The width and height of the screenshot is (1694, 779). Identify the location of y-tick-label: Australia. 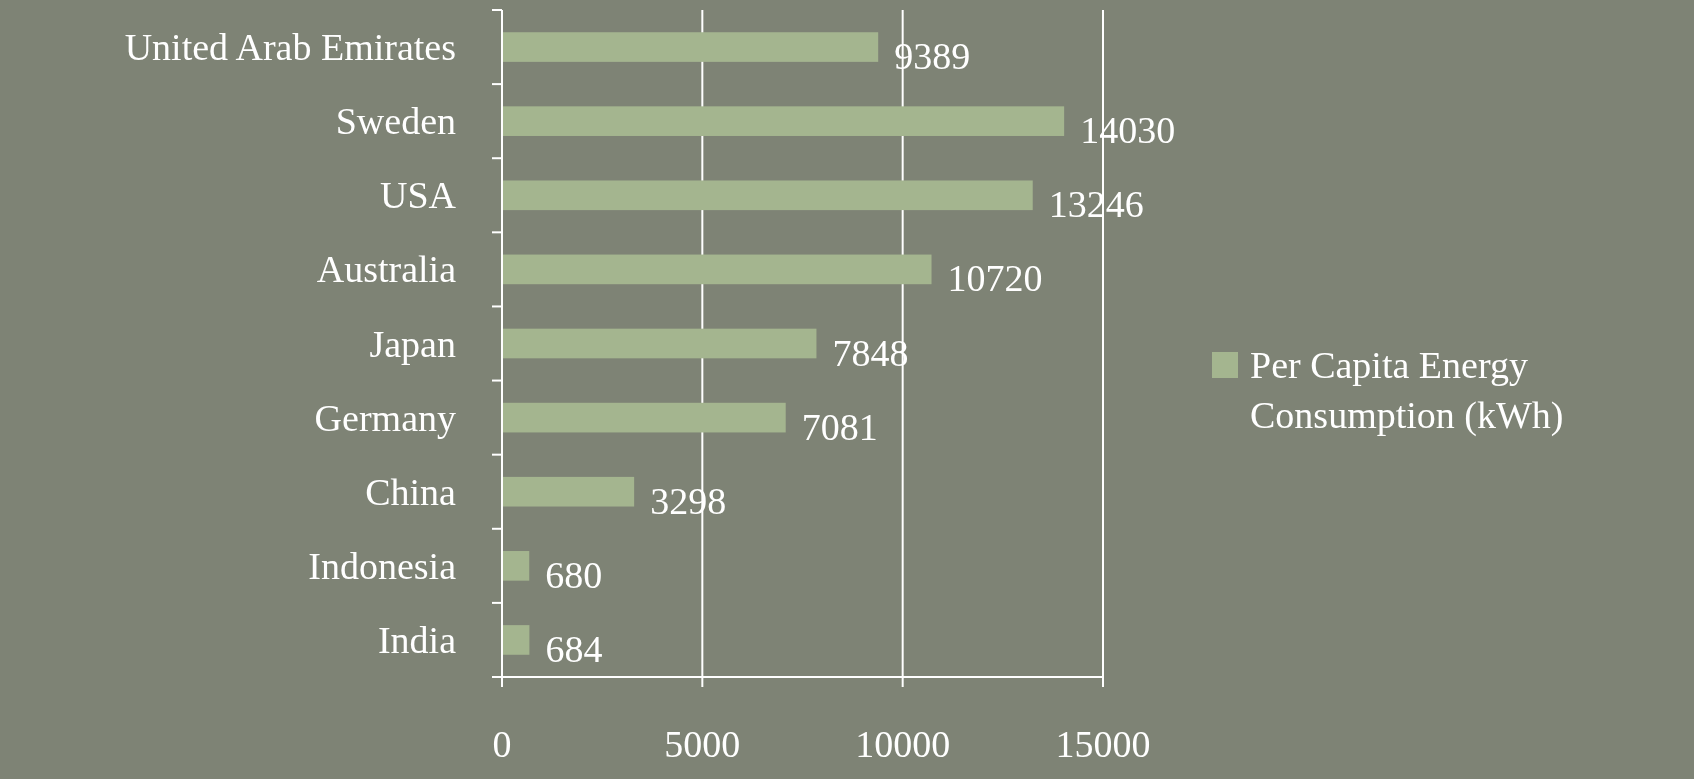
(386, 269).